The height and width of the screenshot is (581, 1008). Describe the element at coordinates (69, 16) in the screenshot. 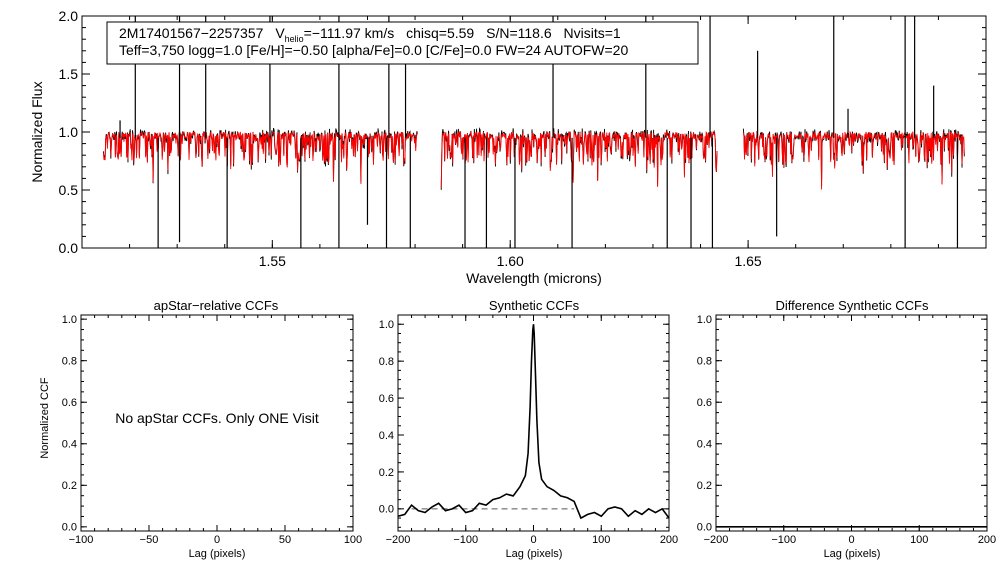

I see `y-tick-label: 2.0` at that location.